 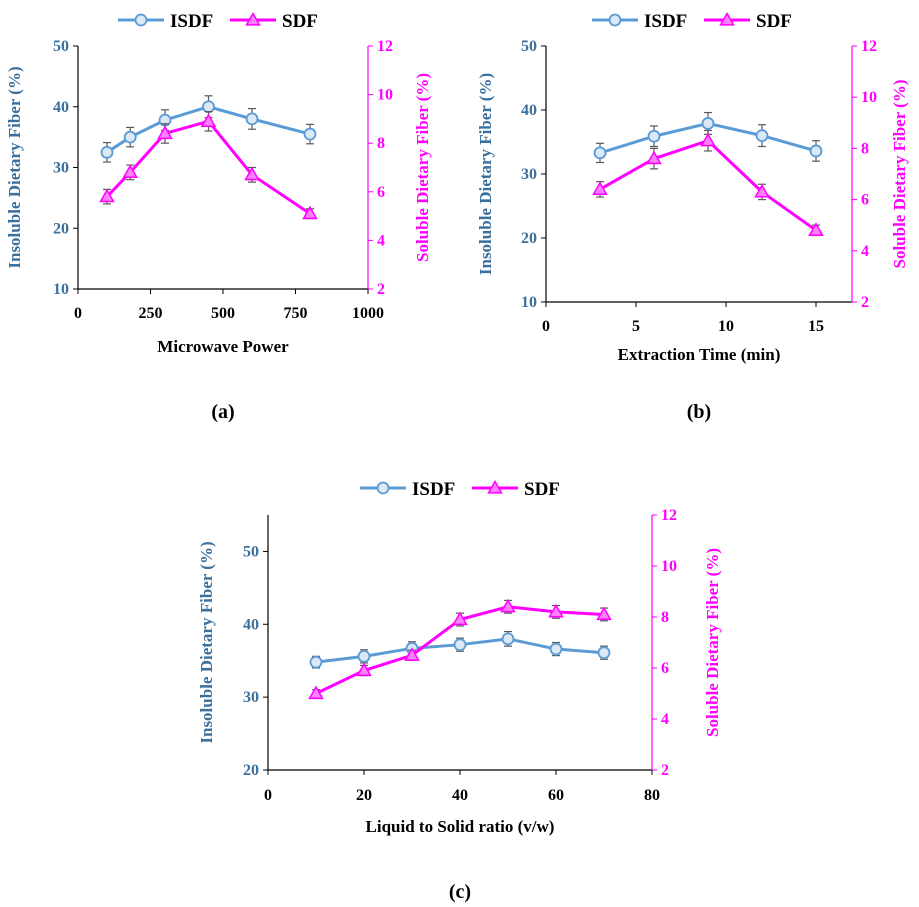 What do you see at coordinates (223, 313) in the screenshot?
I see `x-tick-label: 500` at bounding box center [223, 313].